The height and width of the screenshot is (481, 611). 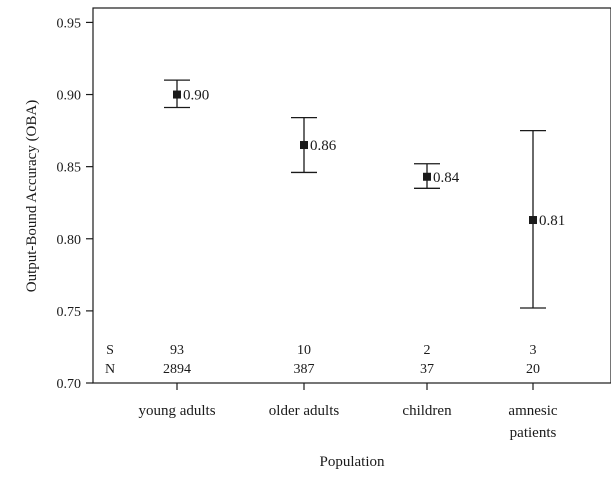 I want to click on y-tick-label: 0.85, so click(x=69, y=168).